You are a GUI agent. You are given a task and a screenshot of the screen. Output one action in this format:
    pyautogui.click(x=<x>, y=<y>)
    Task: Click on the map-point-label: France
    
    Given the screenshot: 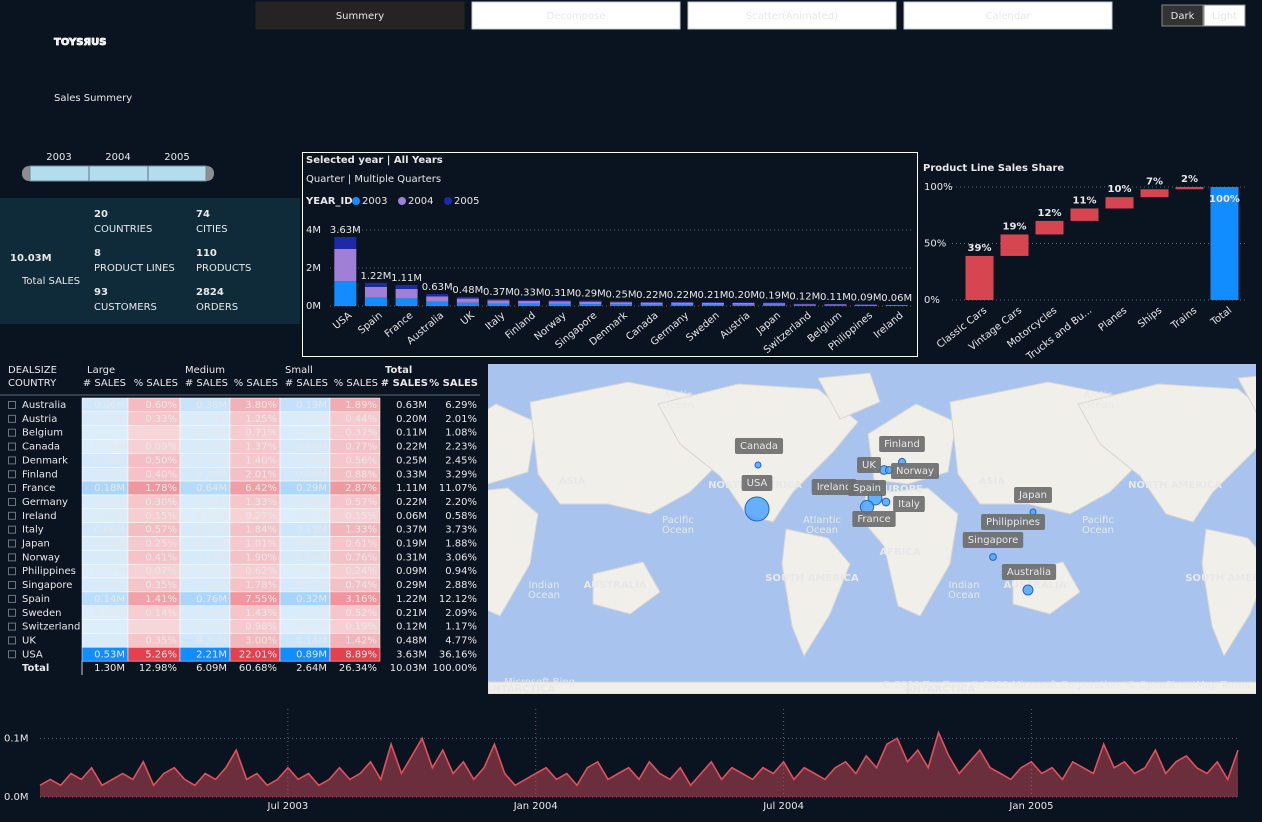 What is the action you would take?
    pyautogui.click(x=873, y=519)
    